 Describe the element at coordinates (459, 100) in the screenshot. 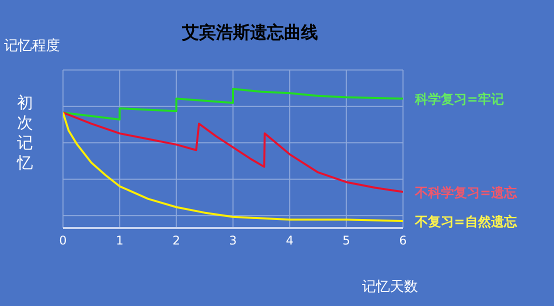

I see `series-label: 科学复习=牢记` at that location.